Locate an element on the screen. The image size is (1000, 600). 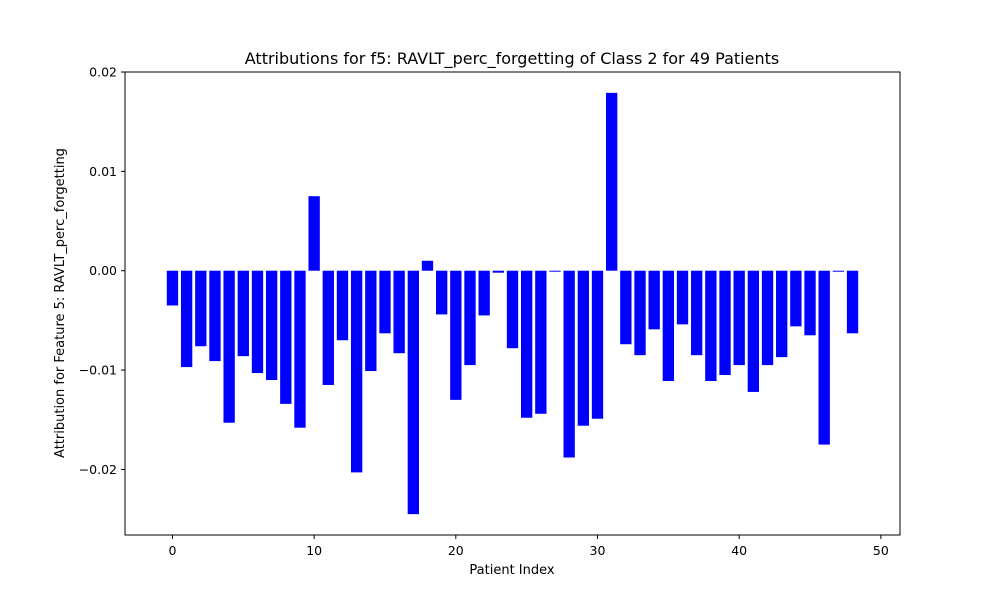
y-axis-ticks: −0.02 −0.01 0.00 0.01 0.02 is located at coordinates (102, 271).